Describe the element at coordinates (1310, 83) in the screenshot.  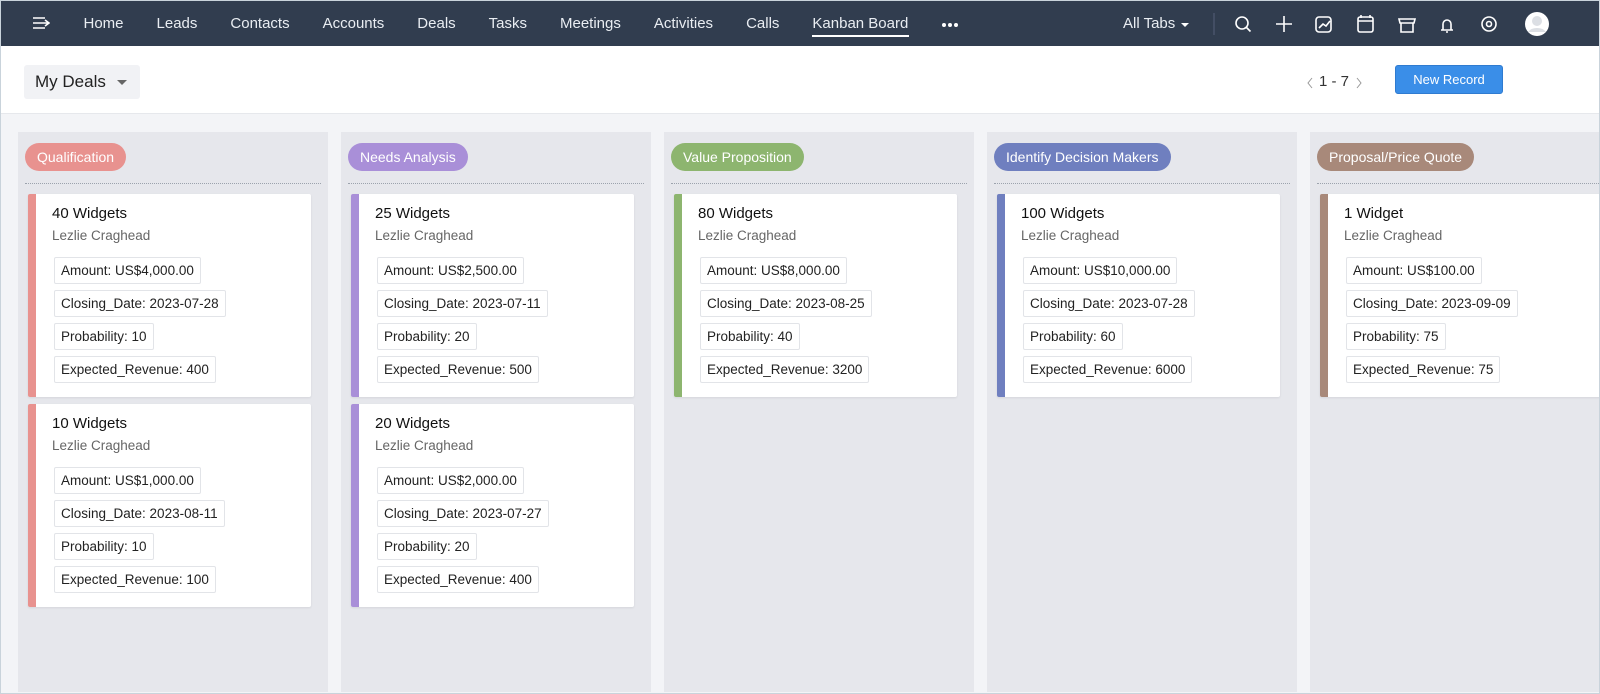
I see `prev-page` at that location.